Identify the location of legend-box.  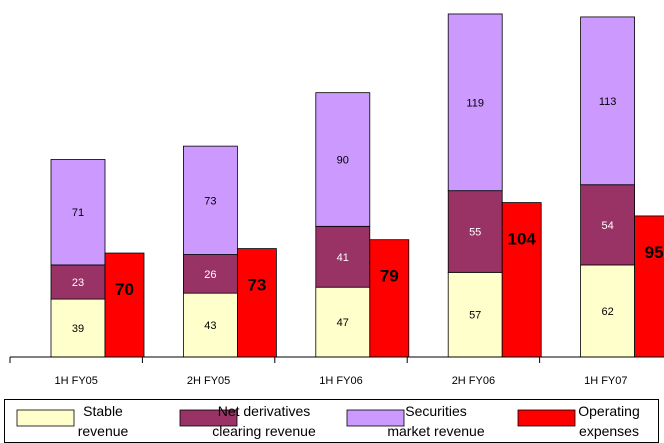
(331, 421).